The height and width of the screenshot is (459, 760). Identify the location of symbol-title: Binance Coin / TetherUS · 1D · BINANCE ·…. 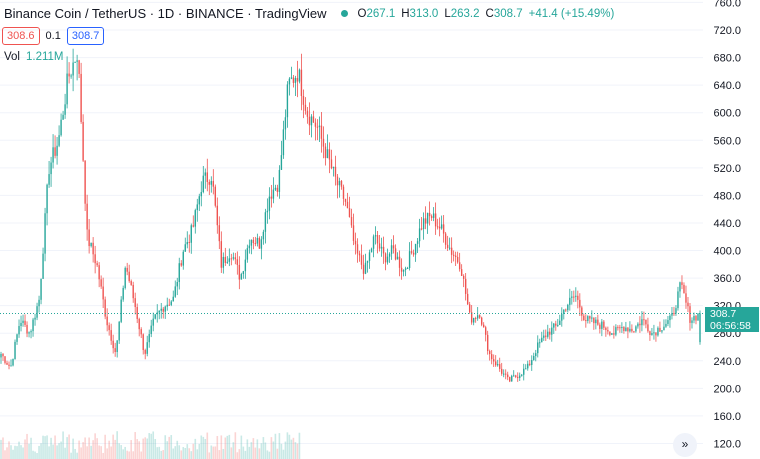
(165, 13).